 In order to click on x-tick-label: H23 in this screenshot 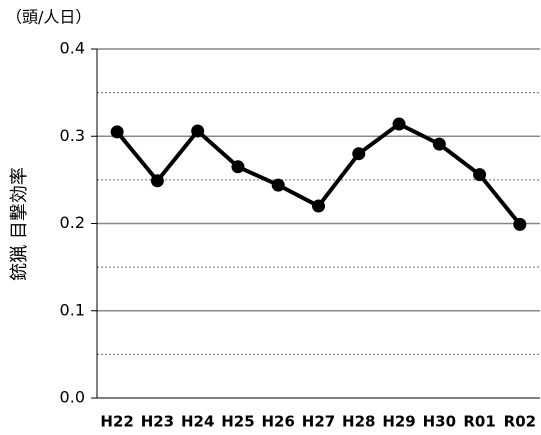, I will do `click(157, 422)`.